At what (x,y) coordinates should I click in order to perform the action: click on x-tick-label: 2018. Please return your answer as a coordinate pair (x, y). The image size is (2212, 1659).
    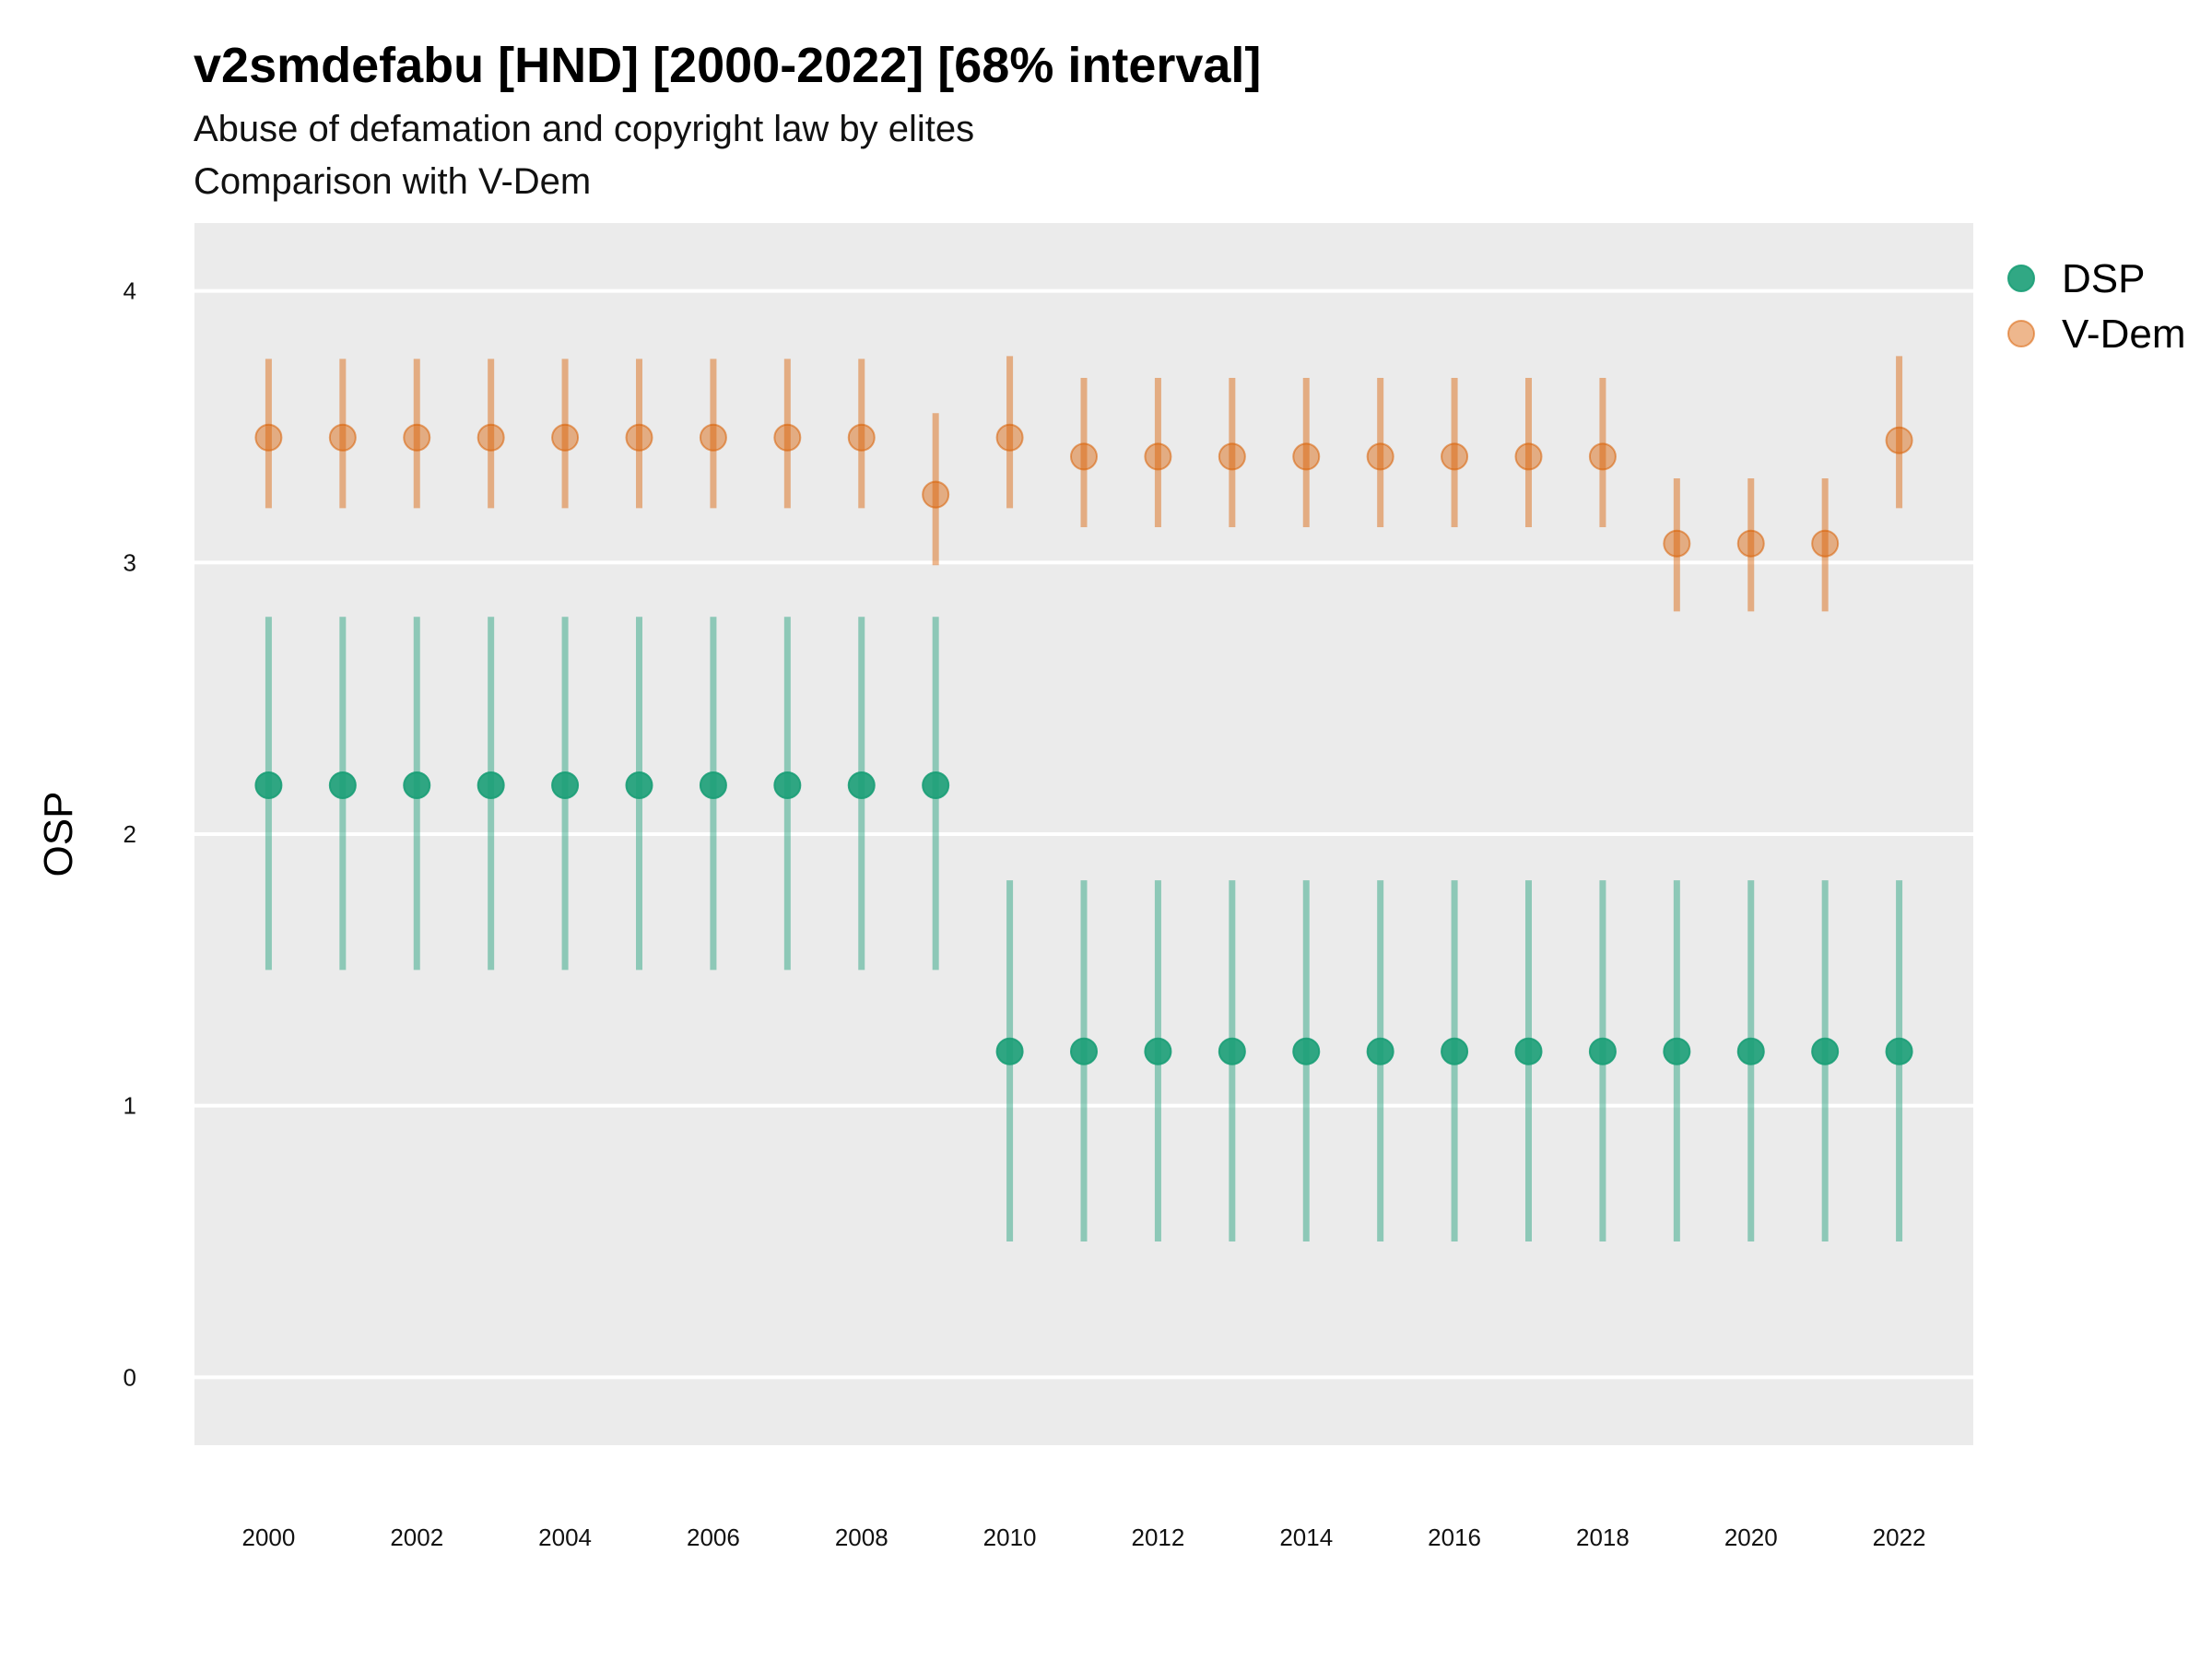
    Looking at the image, I should click on (1603, 1537).